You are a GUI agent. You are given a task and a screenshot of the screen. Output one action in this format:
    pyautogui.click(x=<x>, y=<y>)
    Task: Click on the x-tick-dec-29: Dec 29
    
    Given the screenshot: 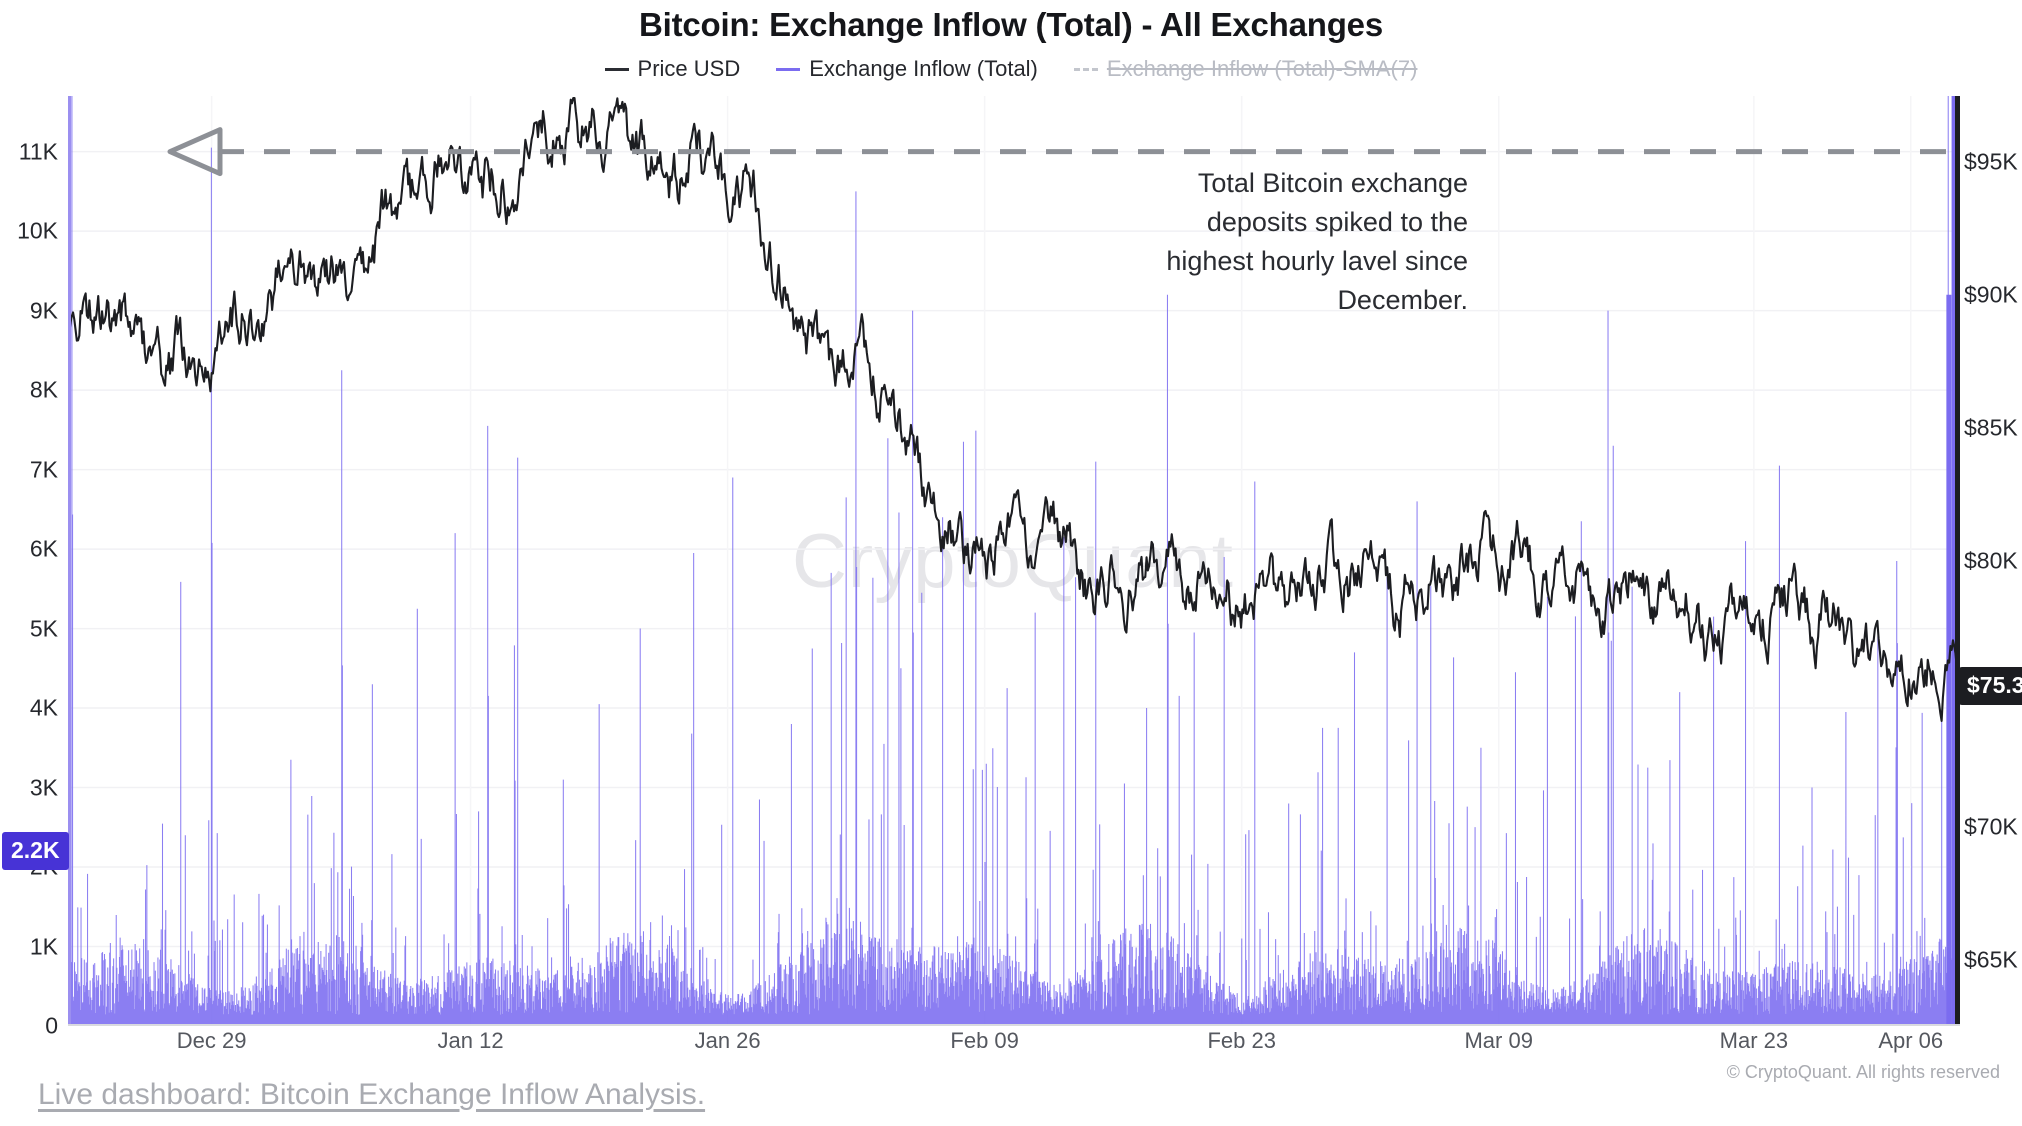 What is the action you would take?
    pyautogui.click(x=211, y=1040)
    